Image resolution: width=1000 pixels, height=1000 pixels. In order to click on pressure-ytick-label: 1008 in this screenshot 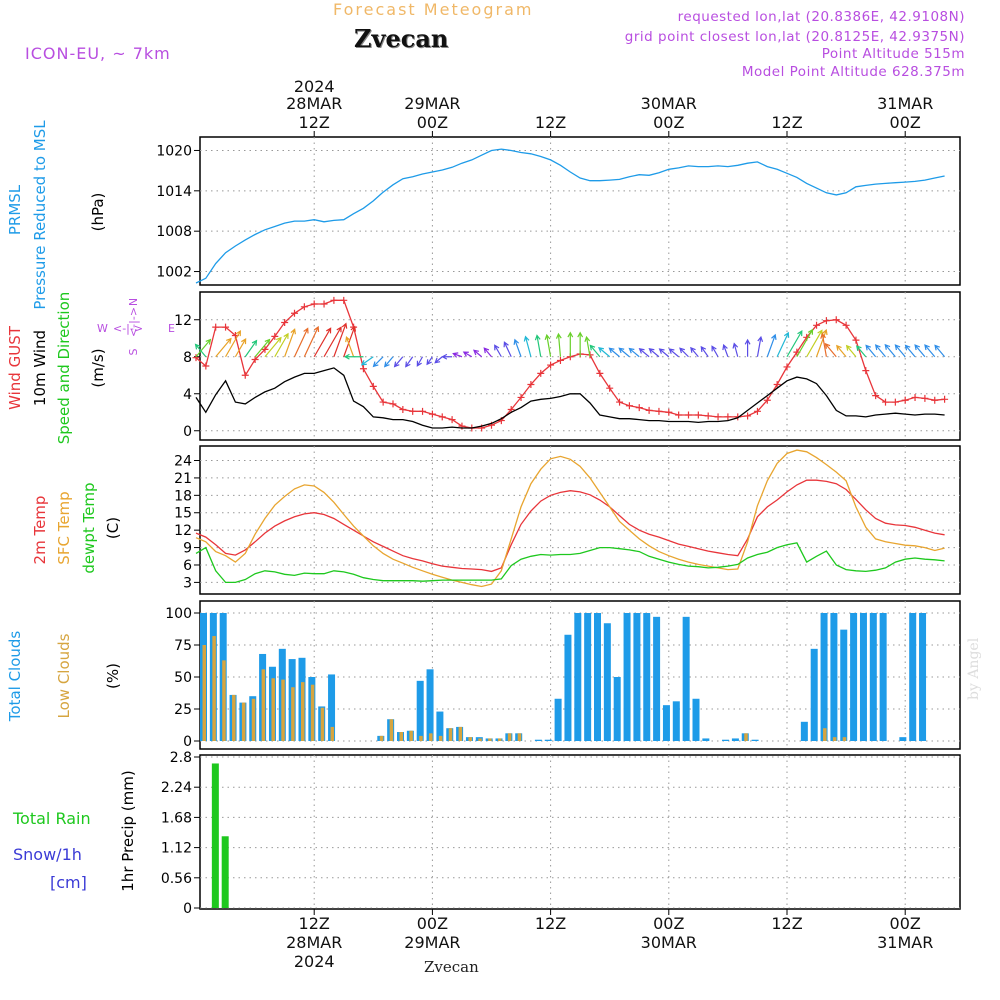, I will do `click(174, 232)`.